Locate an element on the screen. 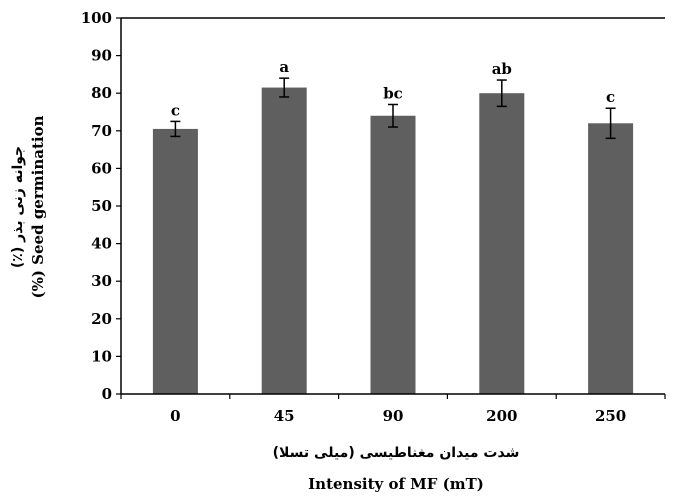 The width and height of the screenshot is (673, 497). x-tick-label: 90 is located at coordinates (393, 416).